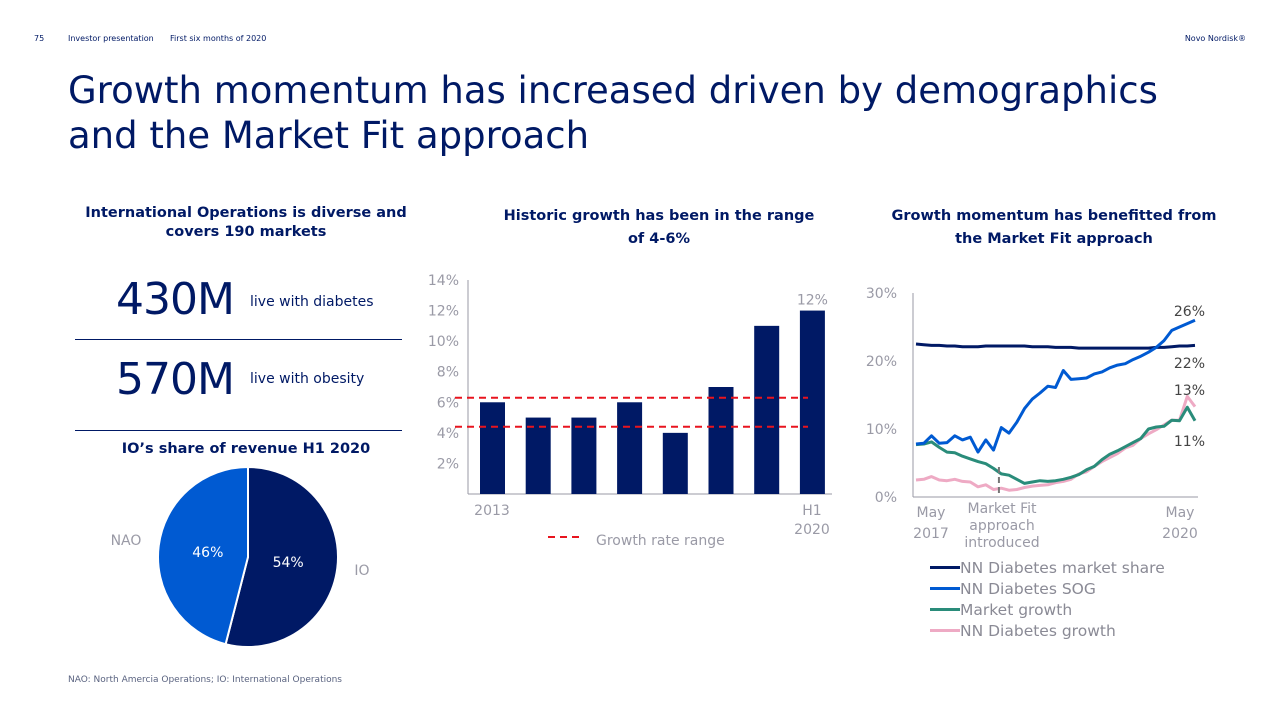 Image resolution: width=1280 pixels, height=720 pixels. I want to click on doc-name: Investor presentation, so click(111, 38).